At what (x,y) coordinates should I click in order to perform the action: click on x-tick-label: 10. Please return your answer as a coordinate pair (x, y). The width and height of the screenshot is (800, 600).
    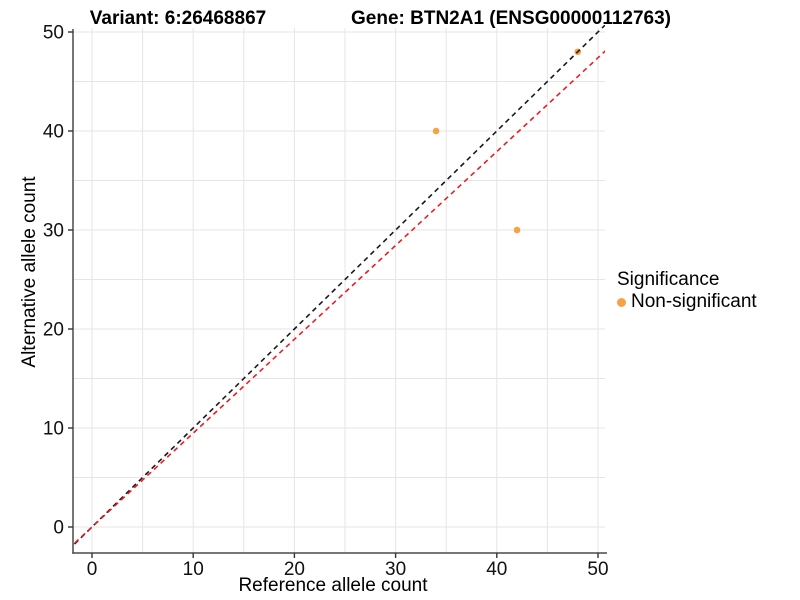
    Looking at the image, I should click on (193, 569).